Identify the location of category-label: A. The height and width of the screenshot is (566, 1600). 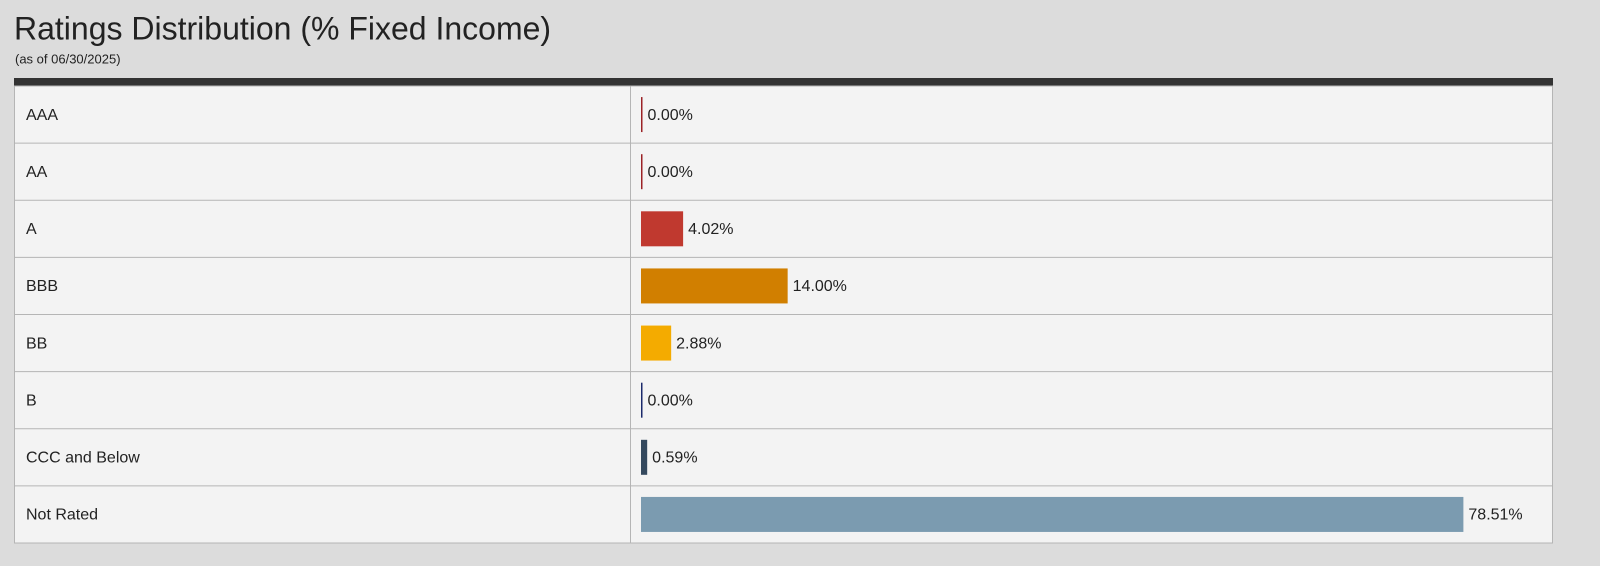
(31, 229).